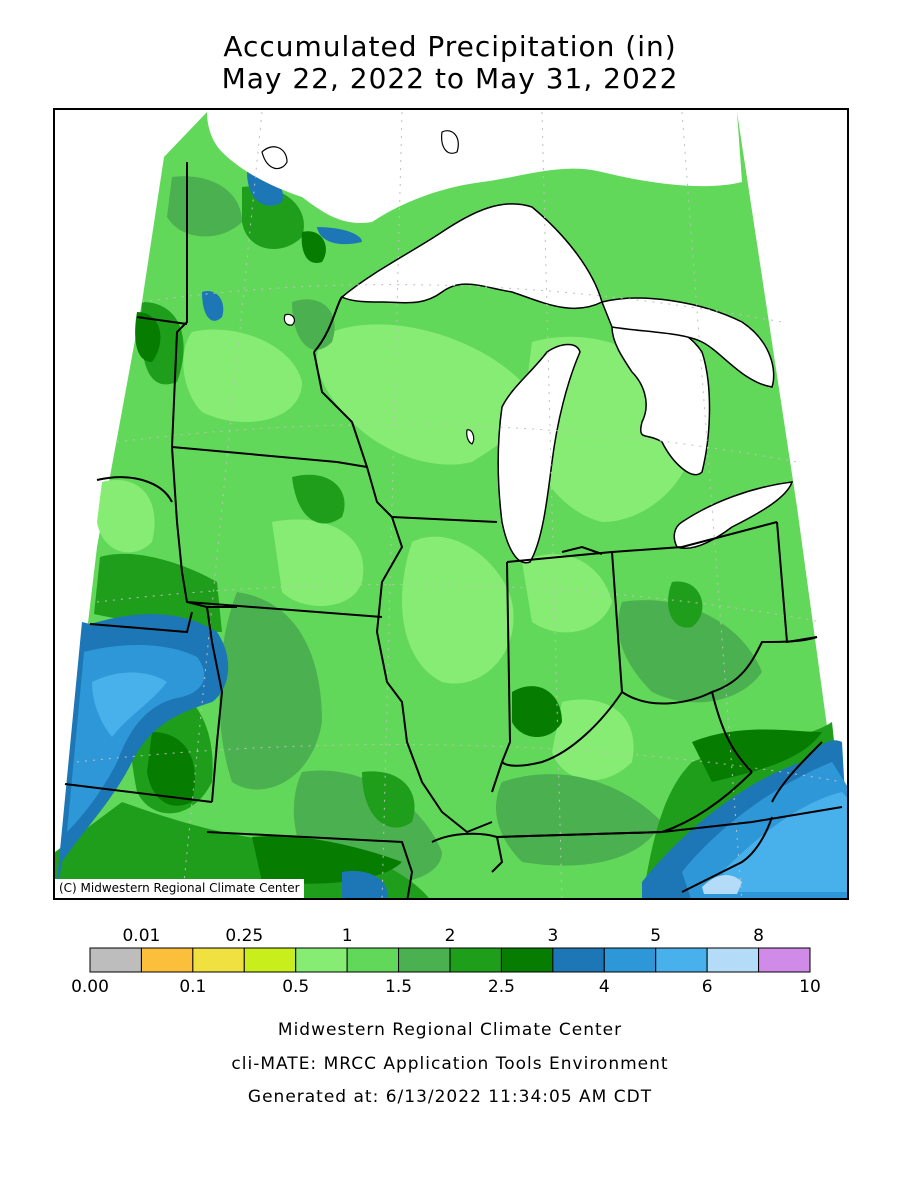 The image size is (900, 1200). I want to click on color-legend: 0.01 0.25 1 2 3 5 8 0.00 0.1 0.5 1.5 2.5 4 6 10, so click(450, 958).